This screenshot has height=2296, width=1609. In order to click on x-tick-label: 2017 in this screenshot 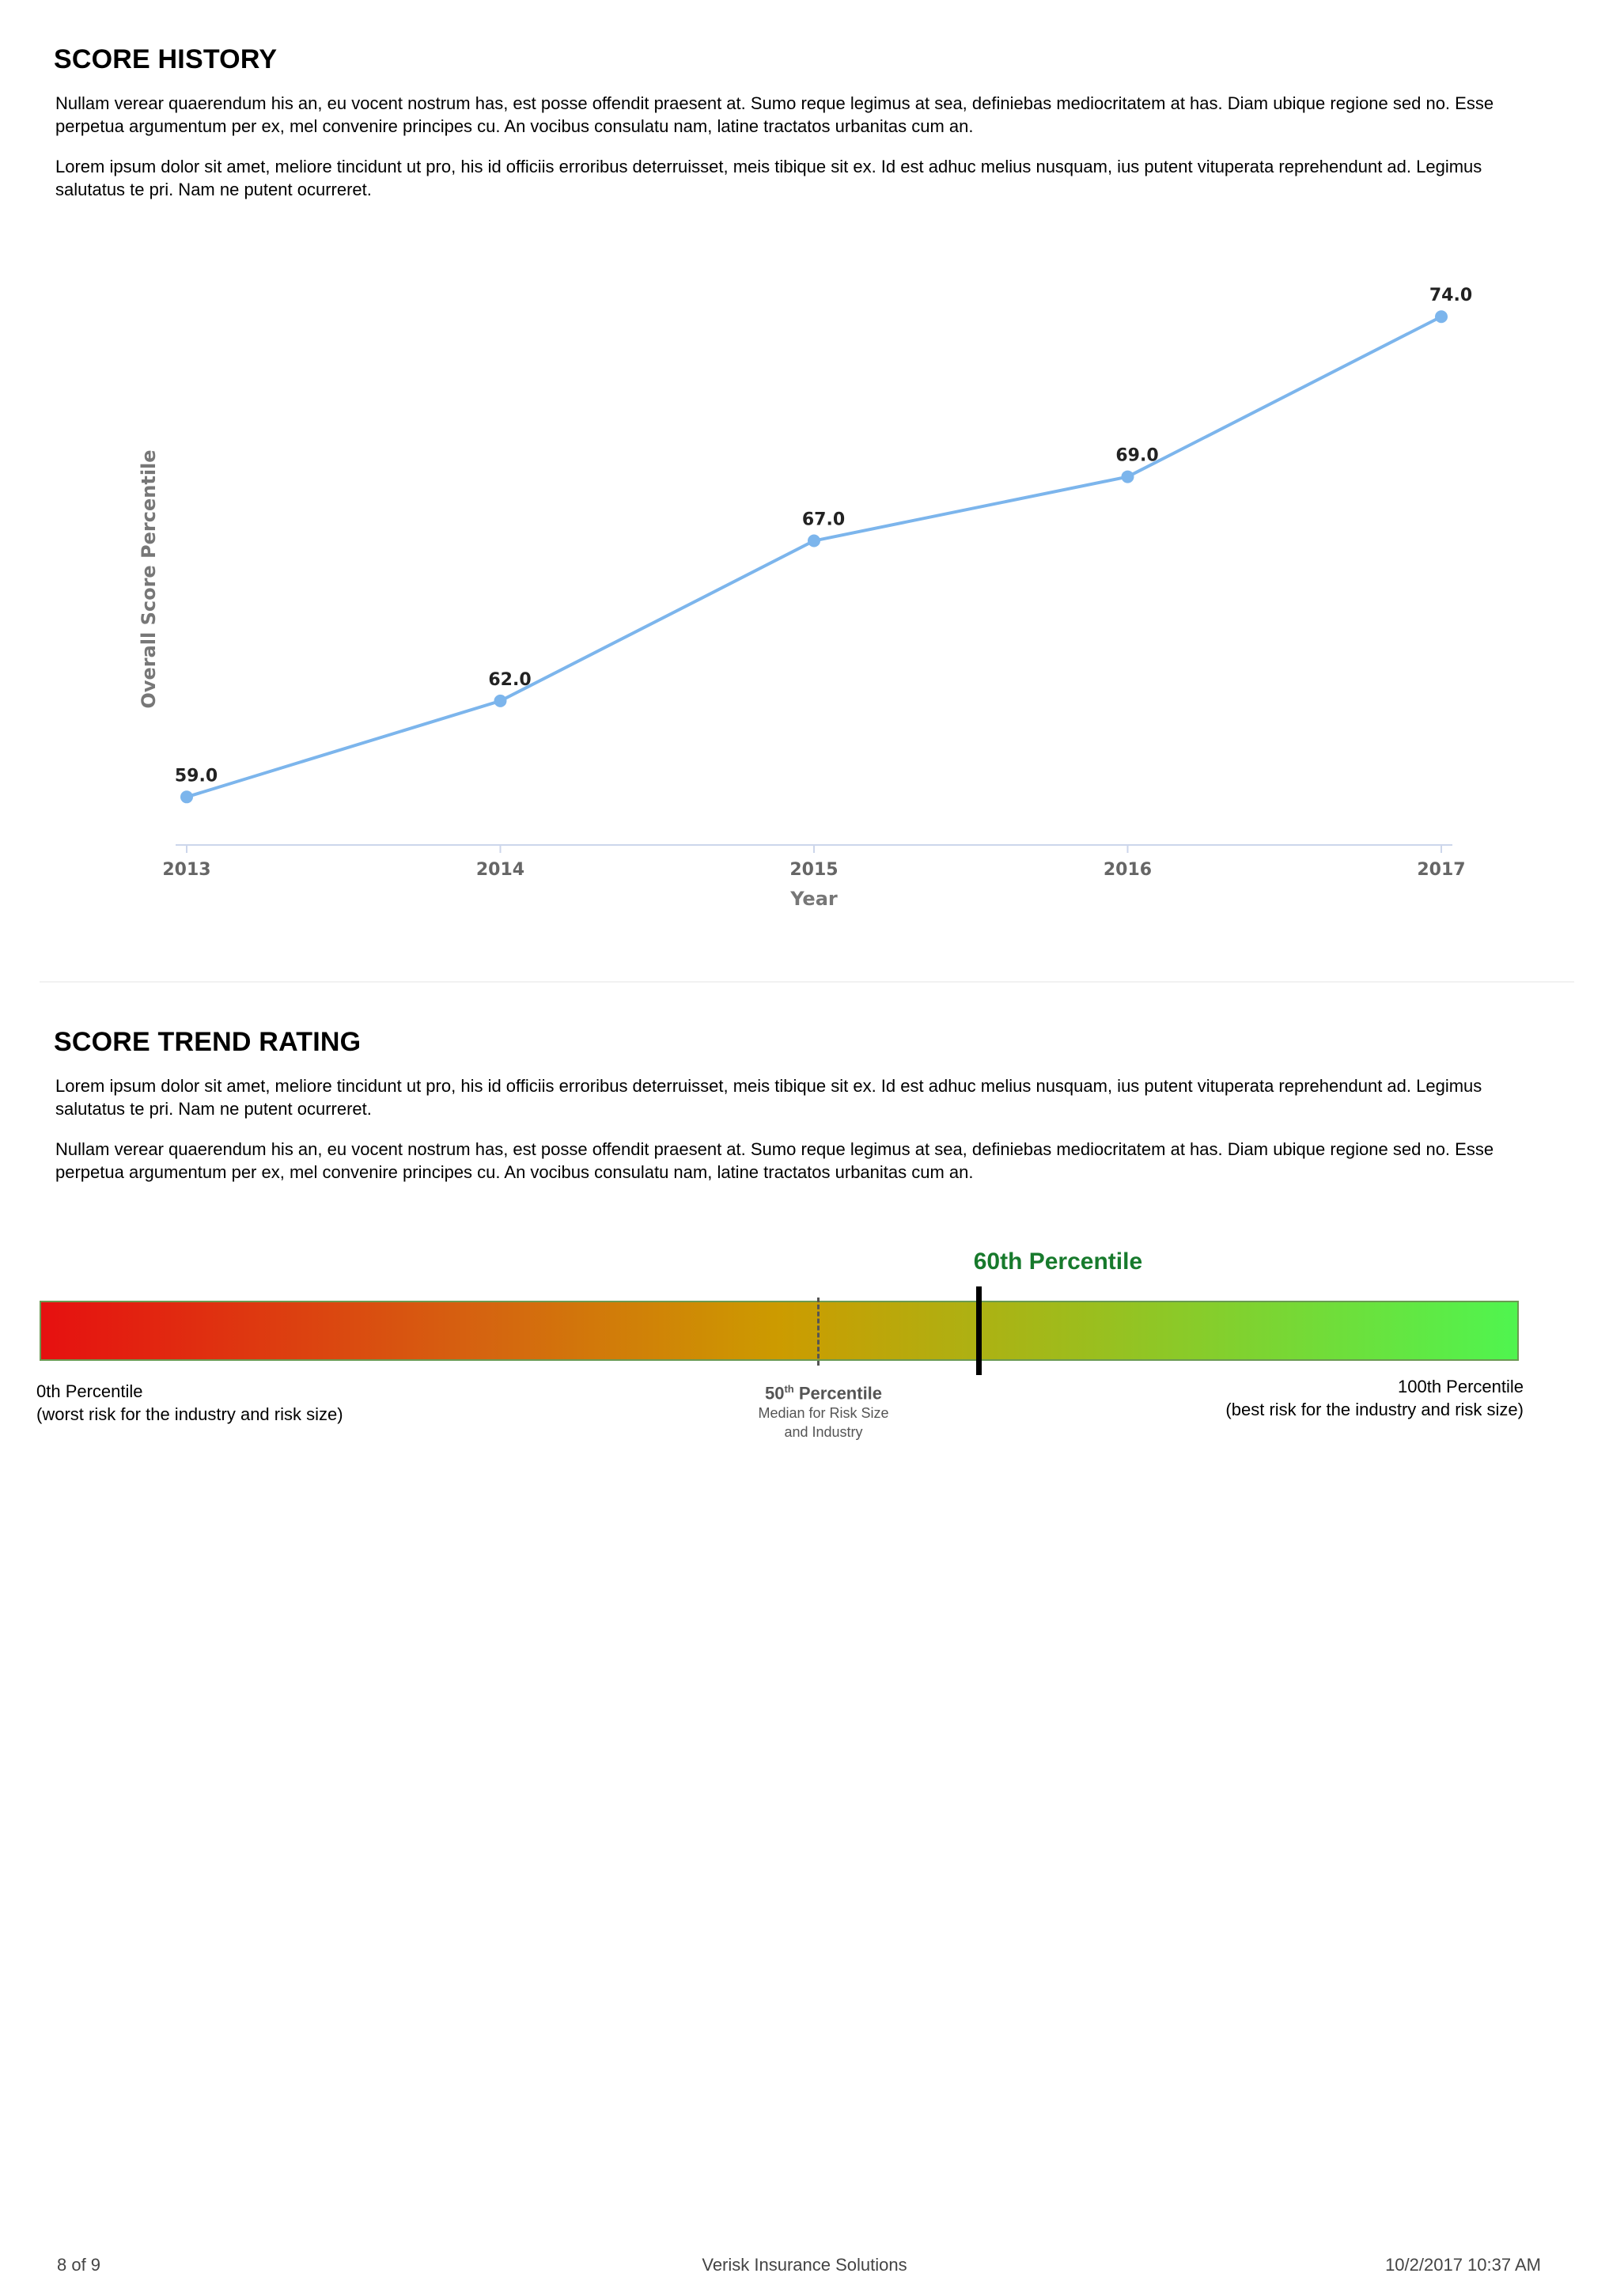, I will do `click(1441, 870)`.